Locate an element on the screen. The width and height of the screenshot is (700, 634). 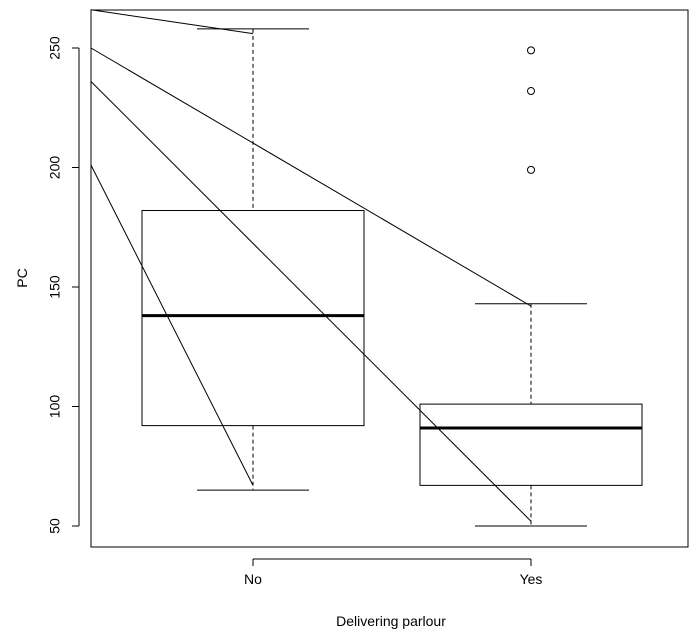
y-axis-title: PC is located at coordinates (22, 277).